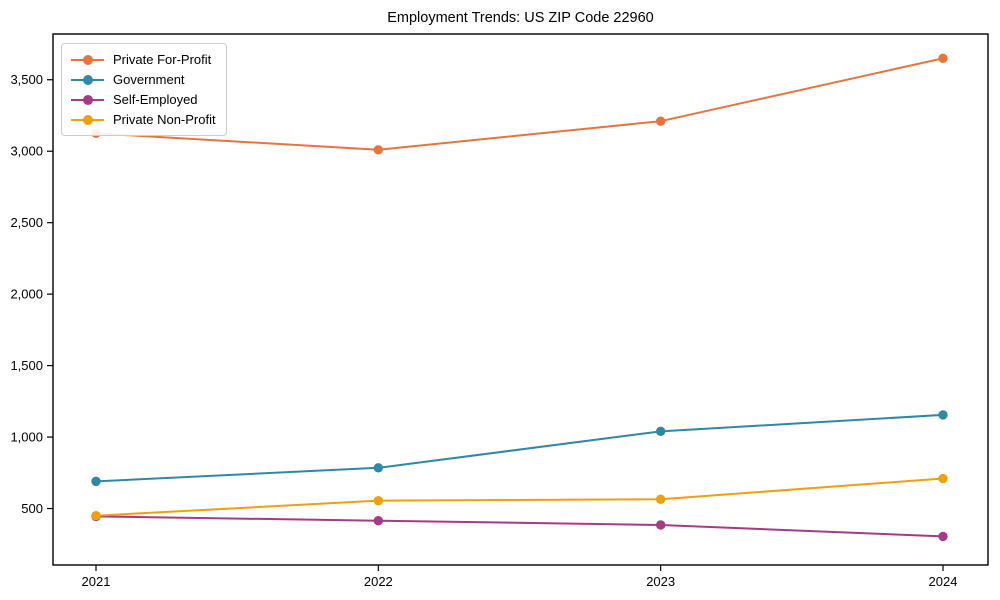 The image size is (1000, 600). I want to click on y-tick-label: 1,000, so click(26, 437).